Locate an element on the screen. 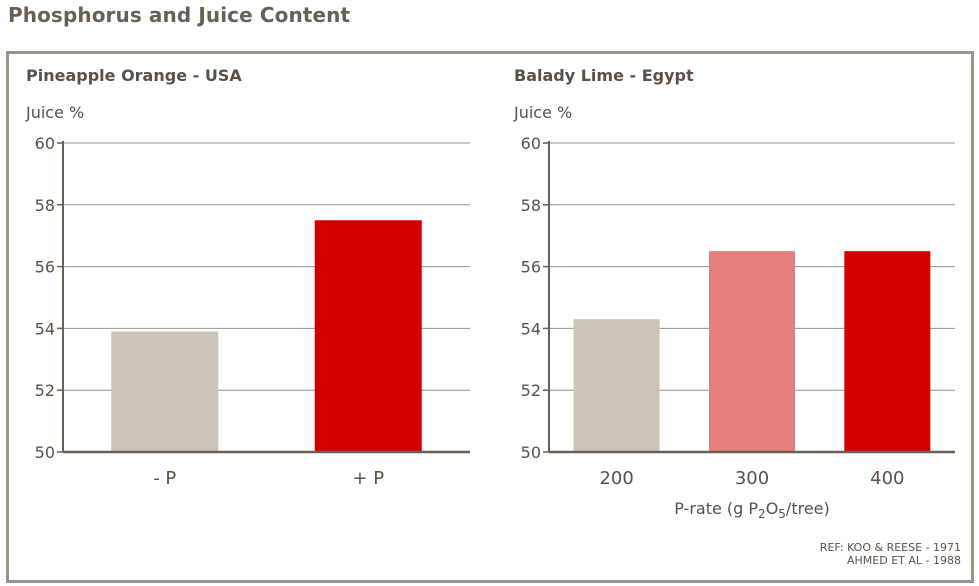  right-y-axis-label: Juice % is located at coordinates (543, 112).